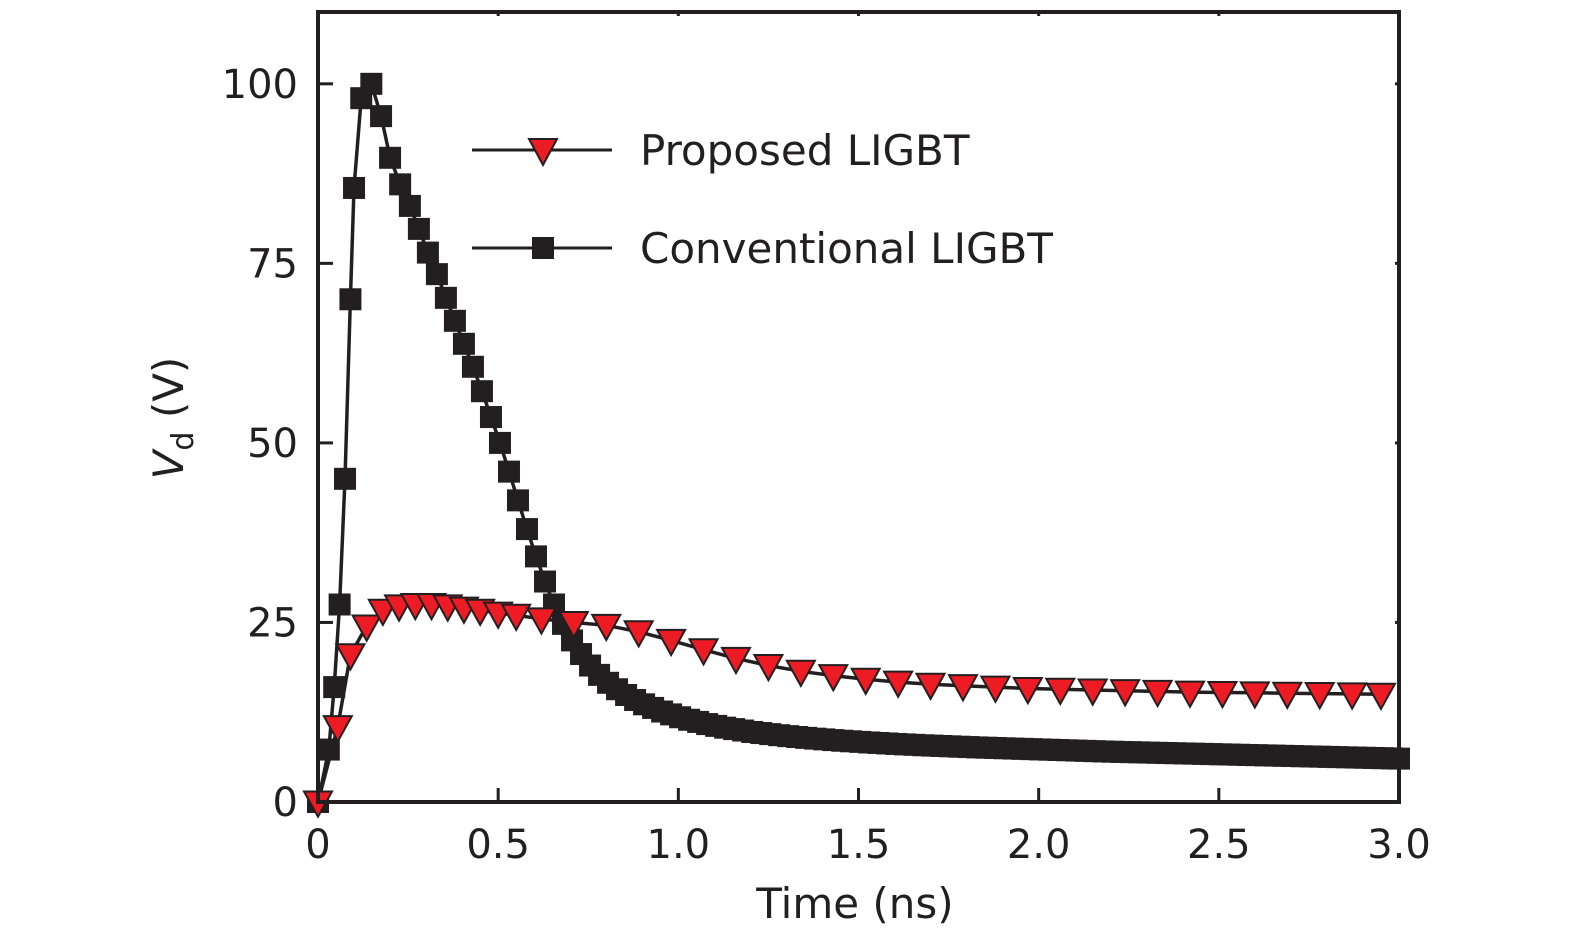  Describe the element at coordinates (498, 845) in the screenshot. I see `x-tick-label: 0.5` at that location.